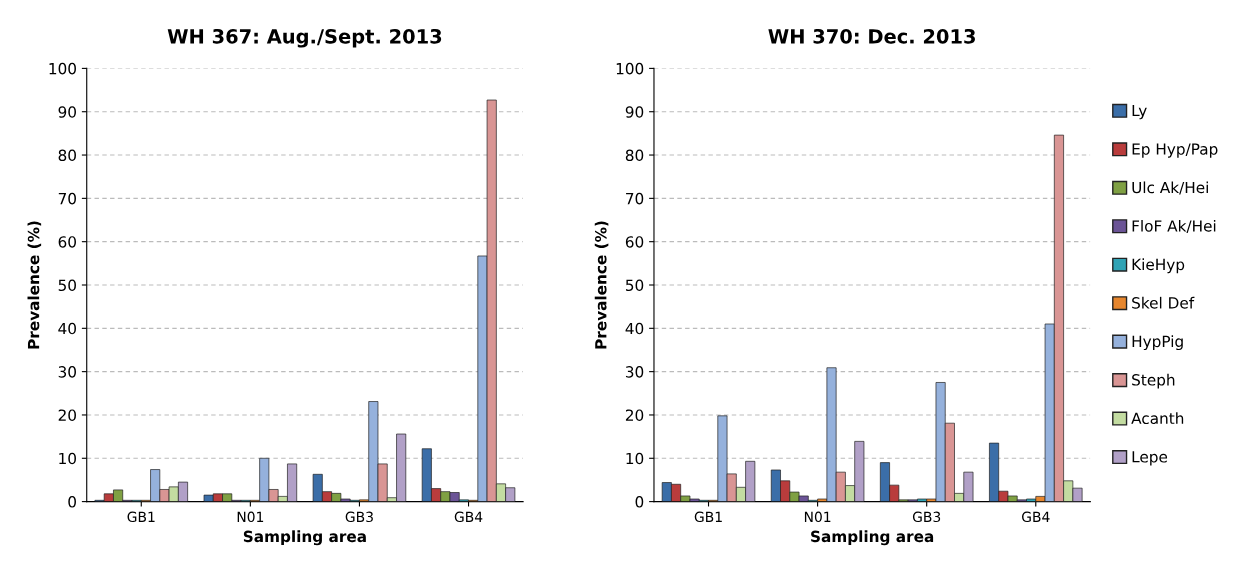  I want to click on legend-label: FloF Ak/Hei, so click(1174, 226).